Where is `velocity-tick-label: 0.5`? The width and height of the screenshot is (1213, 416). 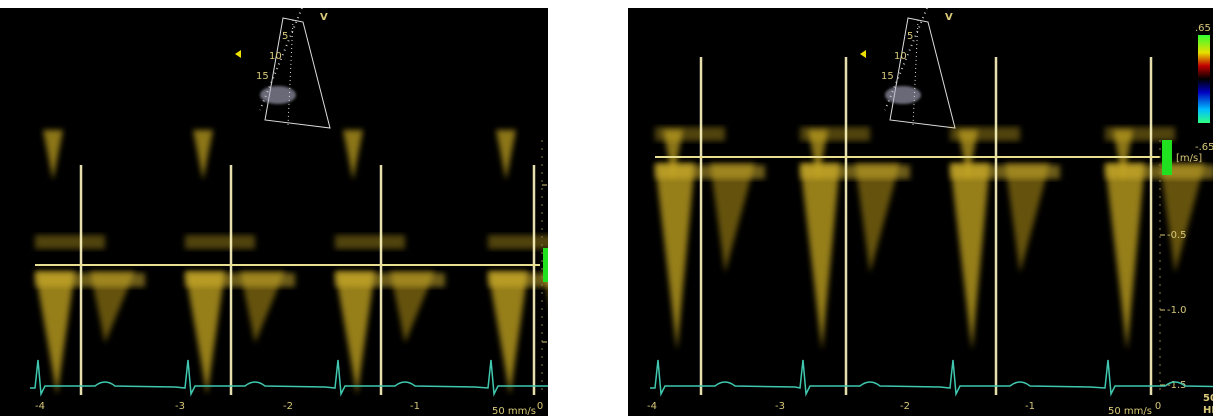
velocity-tick-label: 0.5 is located at coordinates (557, 185).